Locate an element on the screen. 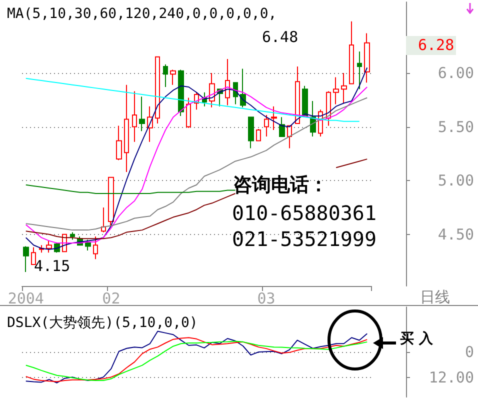  y-tick-label: 6.00 is located at coordinates (456, 73).